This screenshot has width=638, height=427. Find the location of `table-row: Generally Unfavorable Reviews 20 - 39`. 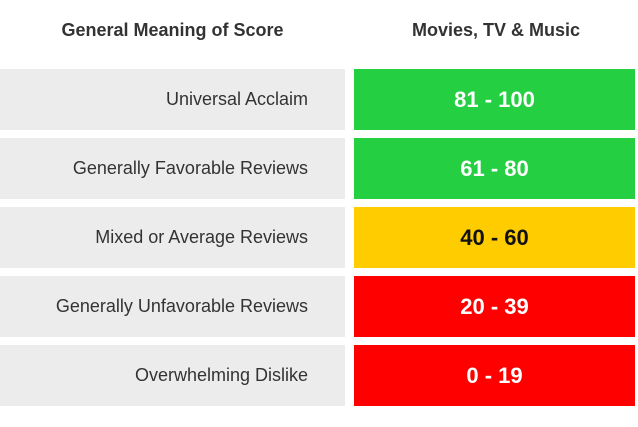

table-row: Generally Unfavorable Reviews 20 - 39 is located at coordinates (319, 306).